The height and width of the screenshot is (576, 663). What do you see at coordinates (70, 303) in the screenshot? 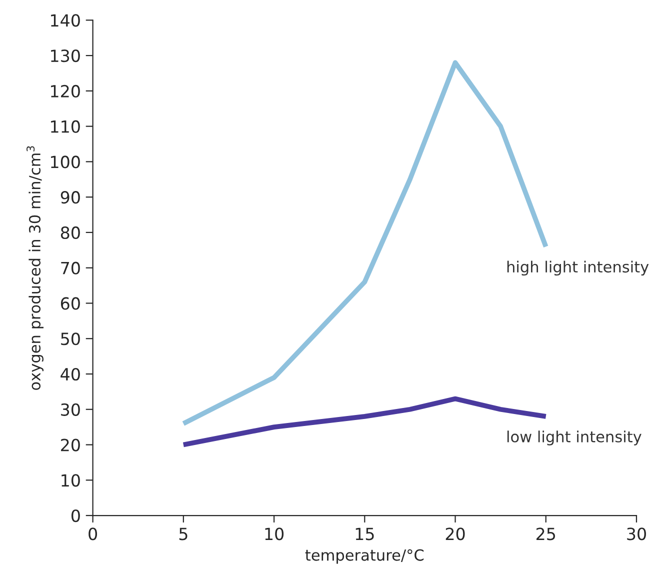
I see `y-tick-label: 60` at bounding box center [70, 303].